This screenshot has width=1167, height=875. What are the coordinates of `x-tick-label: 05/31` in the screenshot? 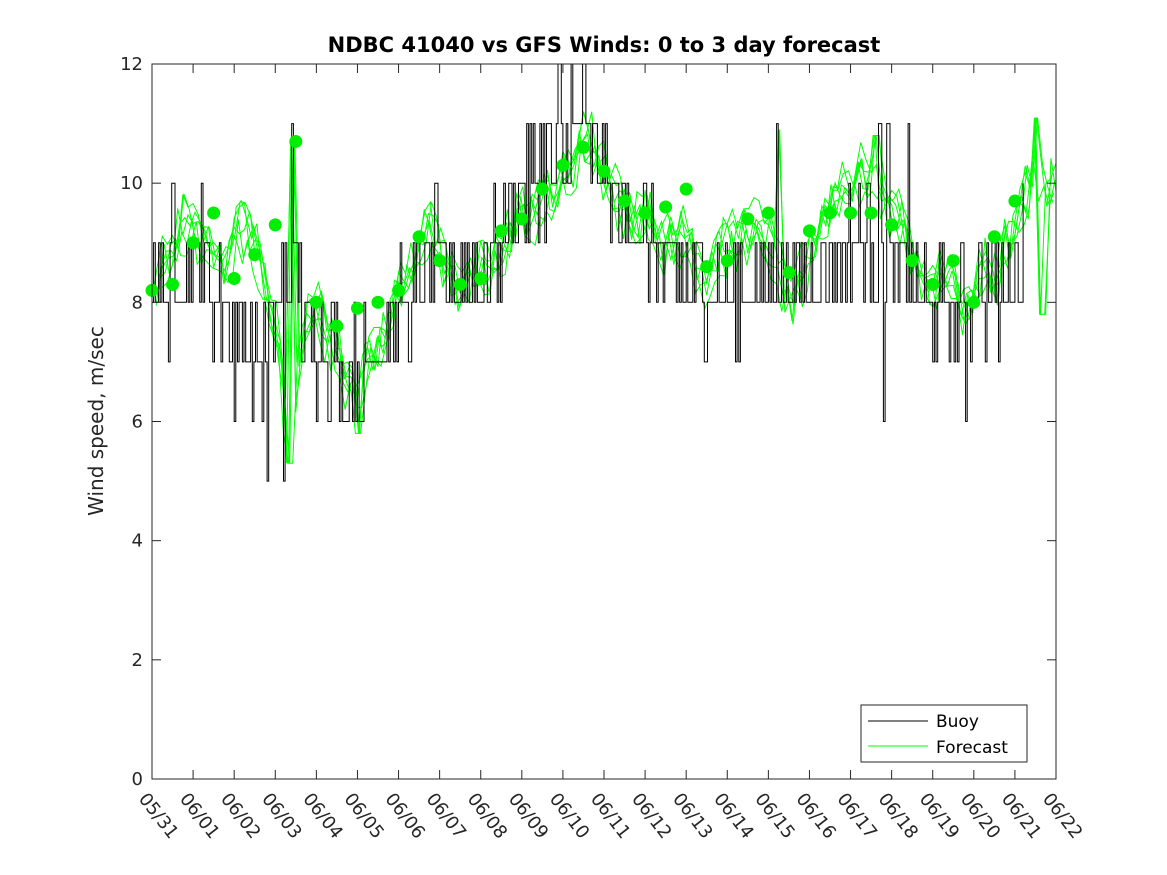 It's located at (158, 816).